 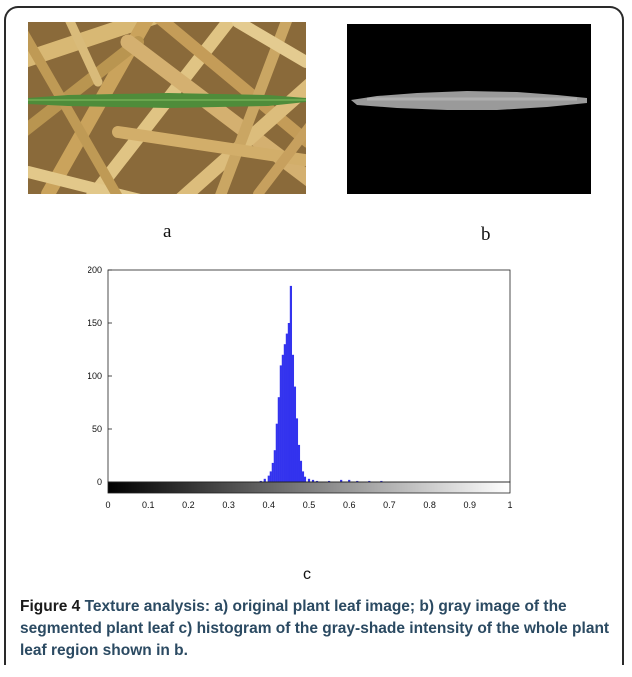 What do you see at coordinates (307, 574) in the screenshot?
I see `panel-c-label: c` at bounding box center [307, 574].